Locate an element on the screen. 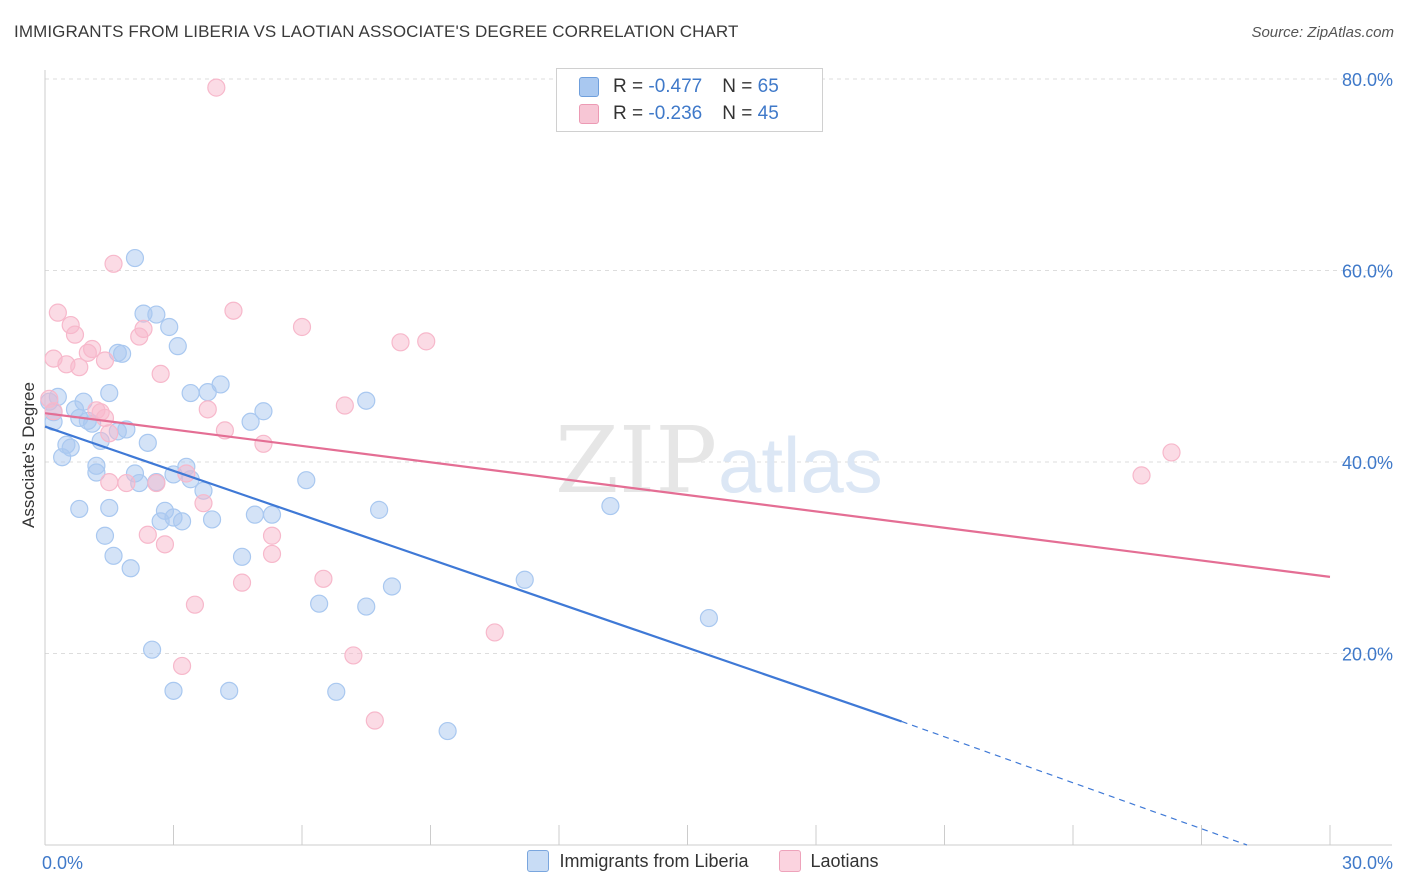 The height and width of the screenshot is (892, 1406). legend-swatch-liberia is located at coordinates (589, 87).